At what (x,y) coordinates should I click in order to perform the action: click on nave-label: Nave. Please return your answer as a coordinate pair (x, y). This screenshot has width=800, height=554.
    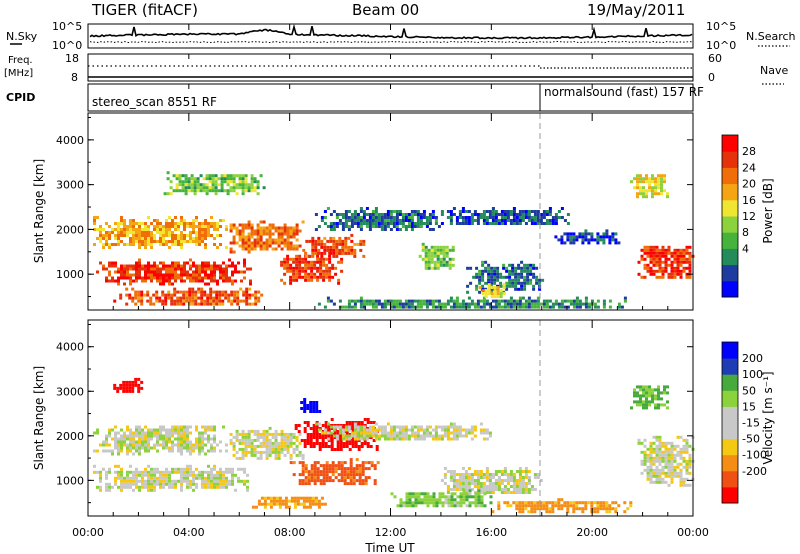
    Looking at the image, I should click on (774, 70).